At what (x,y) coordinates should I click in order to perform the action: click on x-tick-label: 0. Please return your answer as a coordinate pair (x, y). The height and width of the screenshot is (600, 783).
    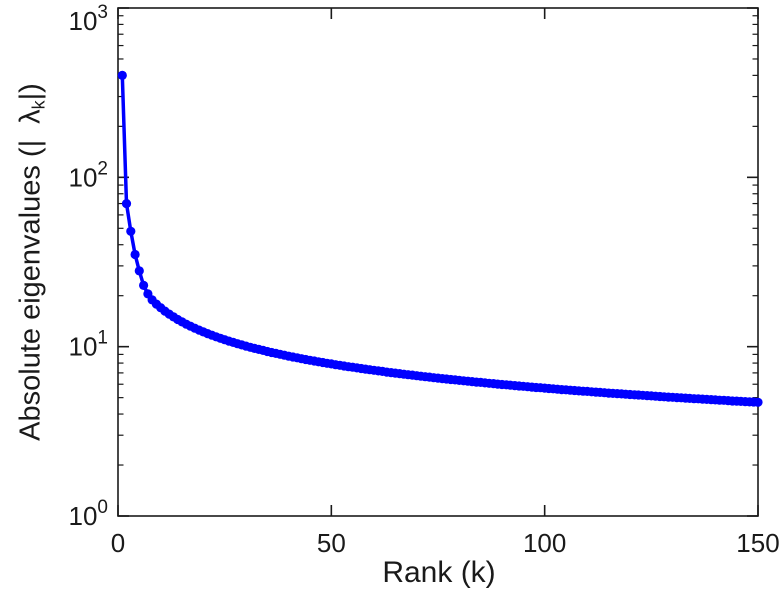
    Looking at the image, I should click on (118, 543).